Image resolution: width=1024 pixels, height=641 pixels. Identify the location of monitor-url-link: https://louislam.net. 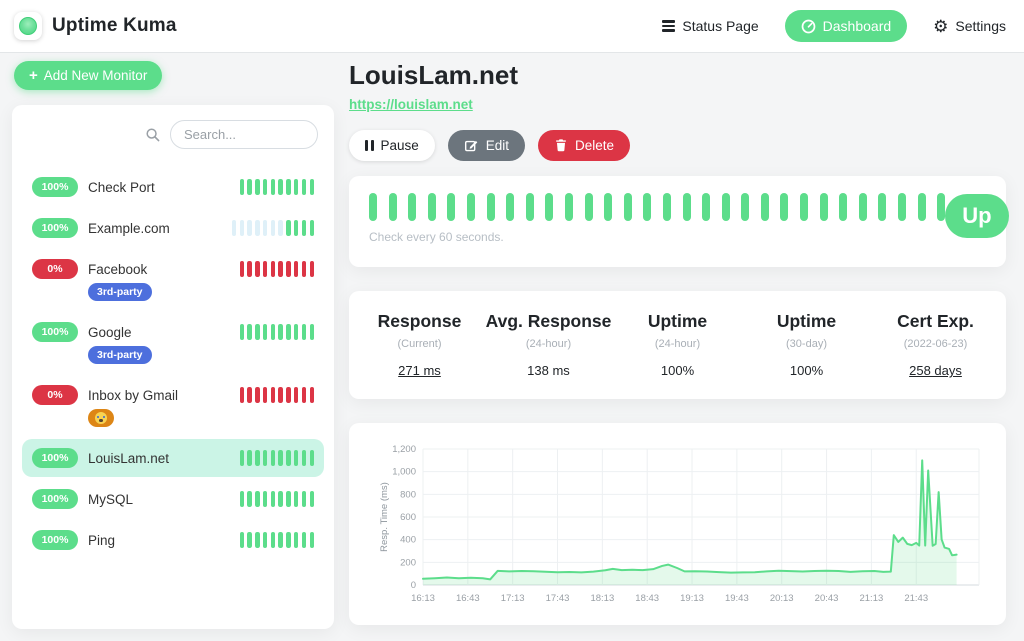
(411, 104).